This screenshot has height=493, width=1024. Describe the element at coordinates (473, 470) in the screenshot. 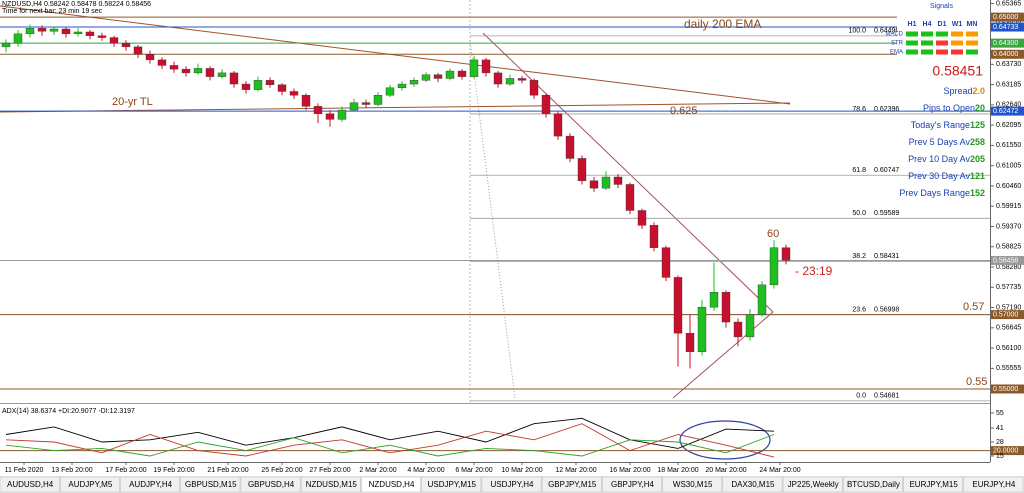

I see `x-tick-label: 6 Mar 20:00` at that location.